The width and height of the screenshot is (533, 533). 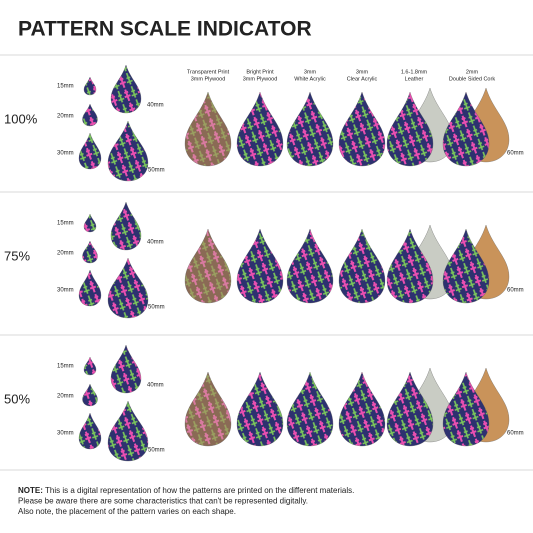 What do you see at coordinates (208, 72) in the screenshot?
I see `material-label: Transparent Print` at bounding box center [208, 72].